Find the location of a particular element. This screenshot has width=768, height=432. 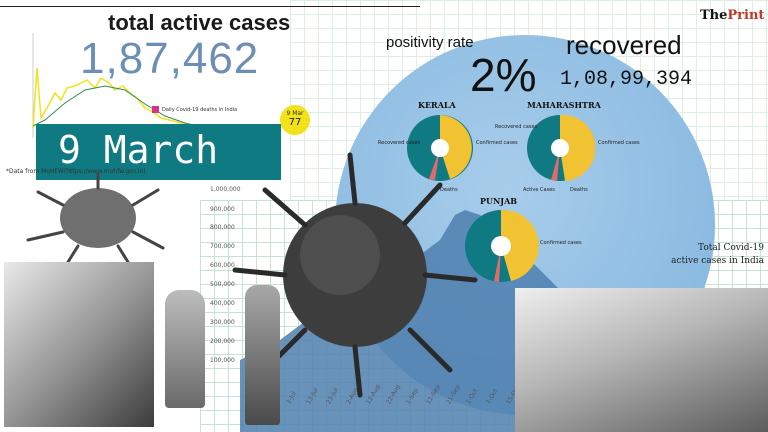

positivity-label: positivity rate is located at coordinates (430, 42).